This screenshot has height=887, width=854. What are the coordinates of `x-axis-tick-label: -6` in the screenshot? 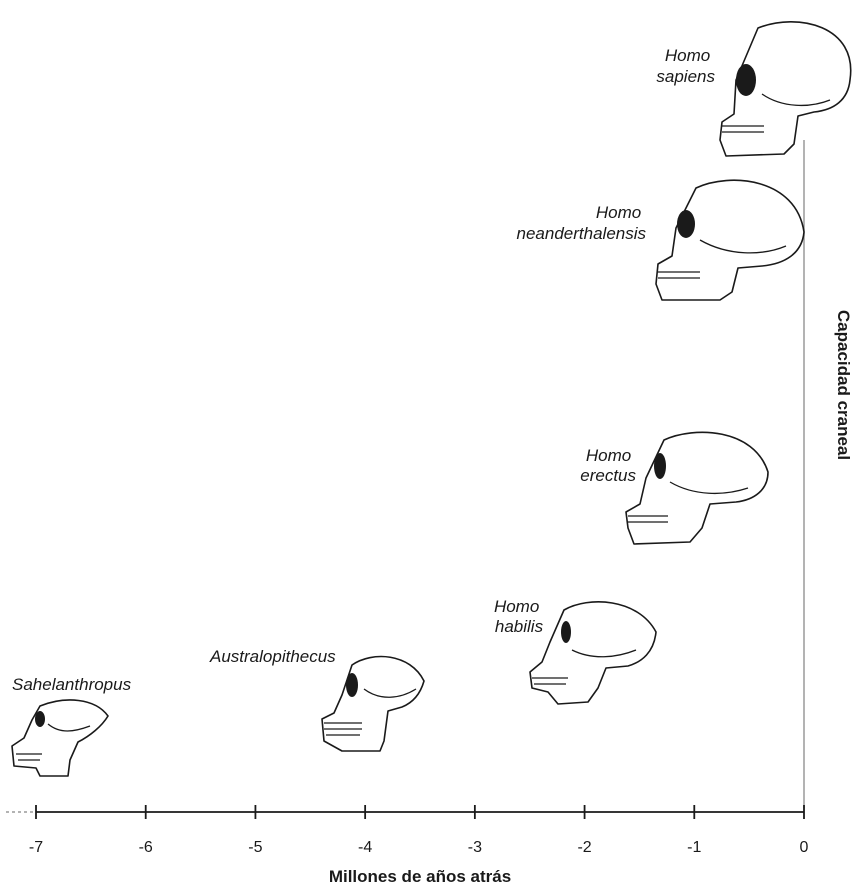 It's located at (146, 847).